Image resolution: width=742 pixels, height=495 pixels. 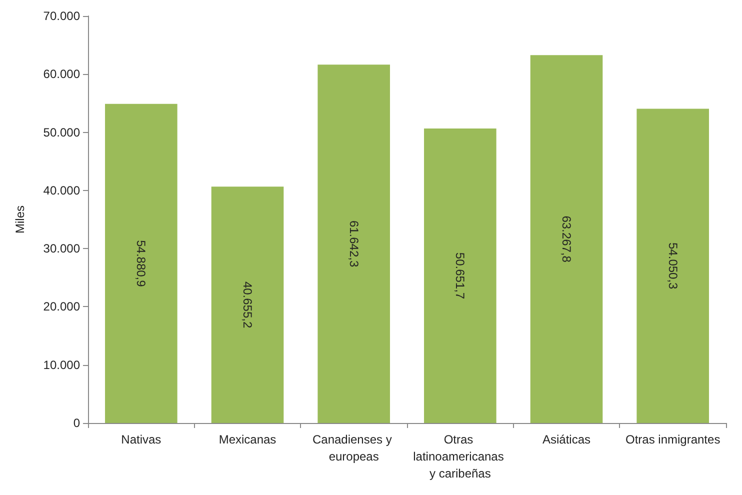 What do you see at coordinates (61, 132) in the screenshot?
I see `y-tick-label: 50.000` at bounding box center [61, 132].